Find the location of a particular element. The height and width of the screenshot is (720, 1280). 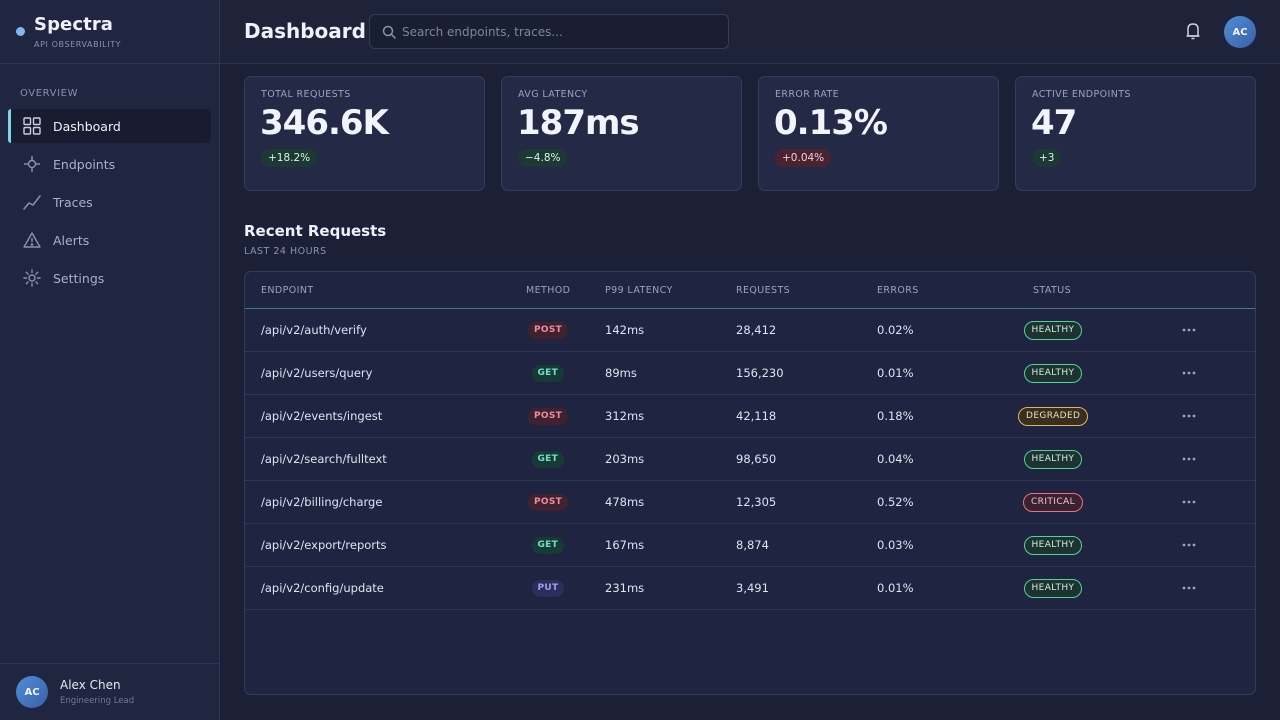

page-title: Dashboard is located at coordinates (305, 31).